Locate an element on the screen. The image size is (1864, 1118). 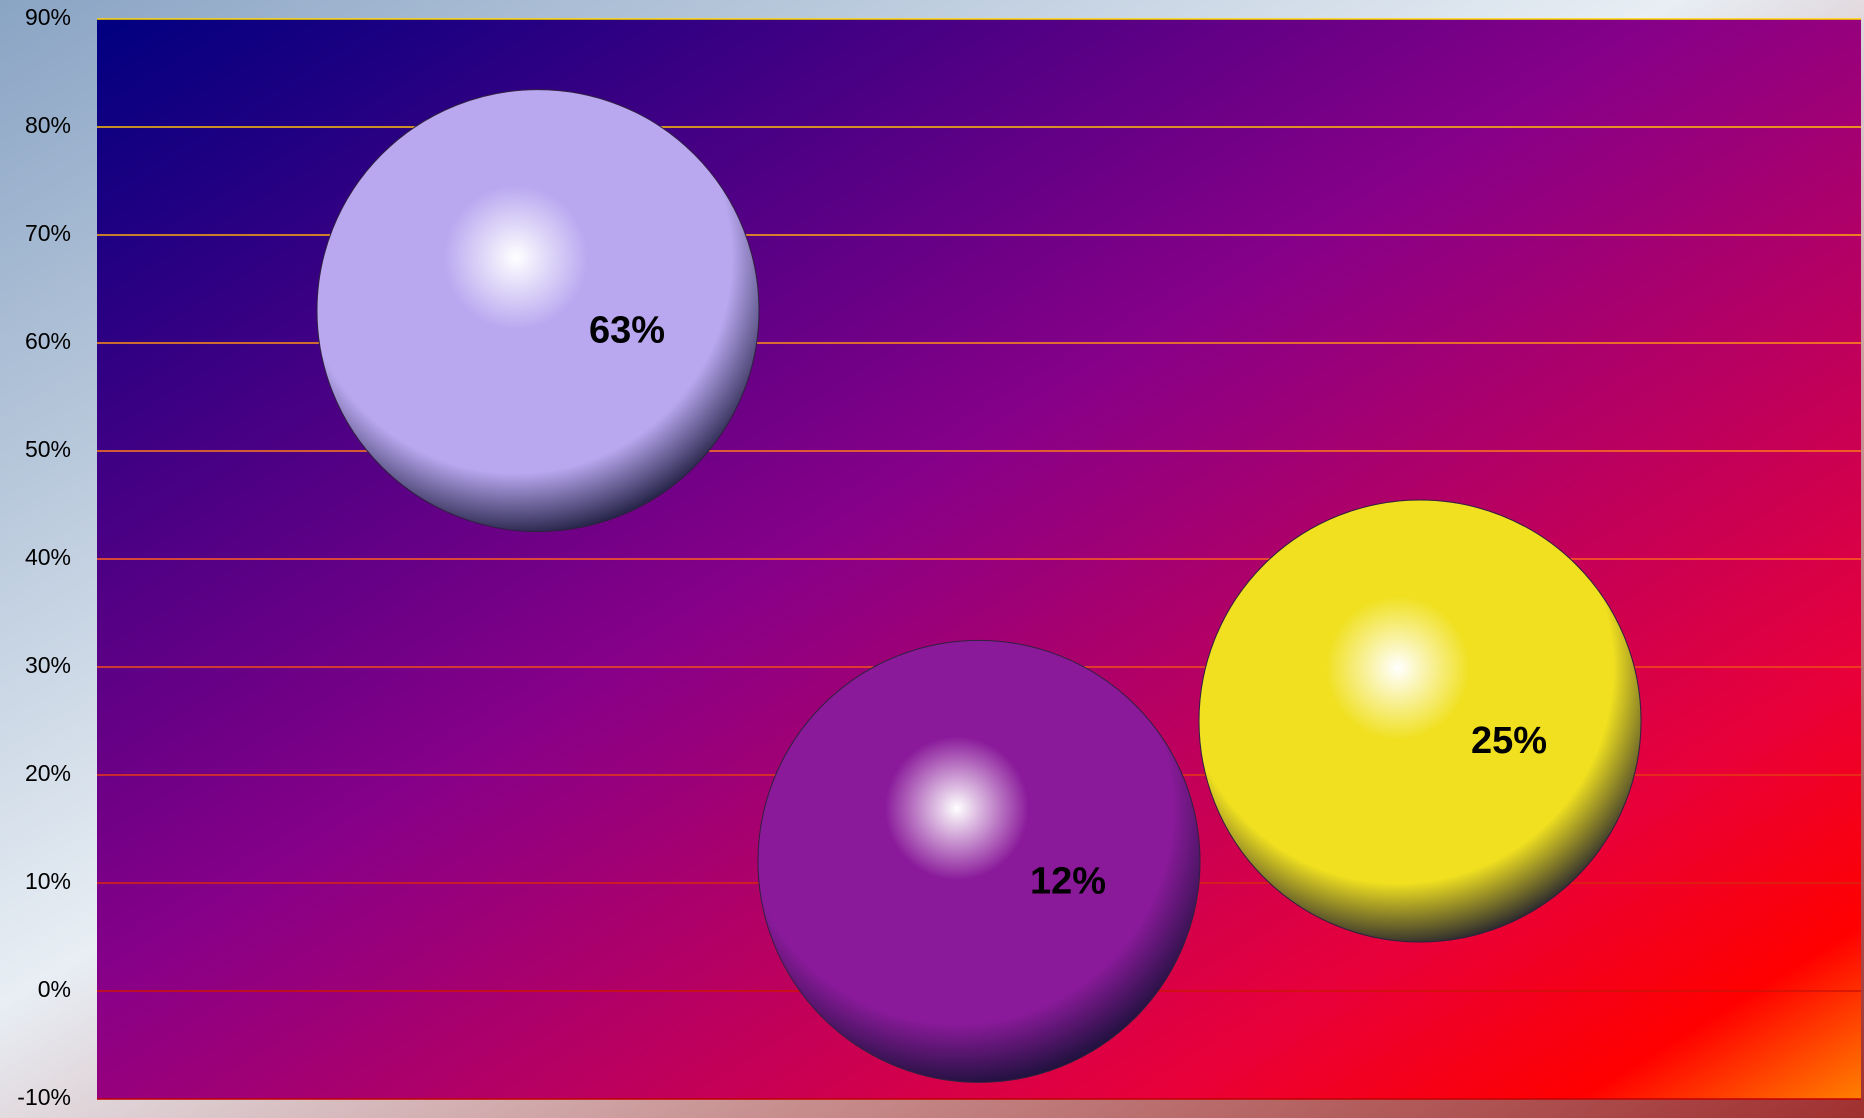
y-tick-label: 70% is located at coordinates (48, 233).